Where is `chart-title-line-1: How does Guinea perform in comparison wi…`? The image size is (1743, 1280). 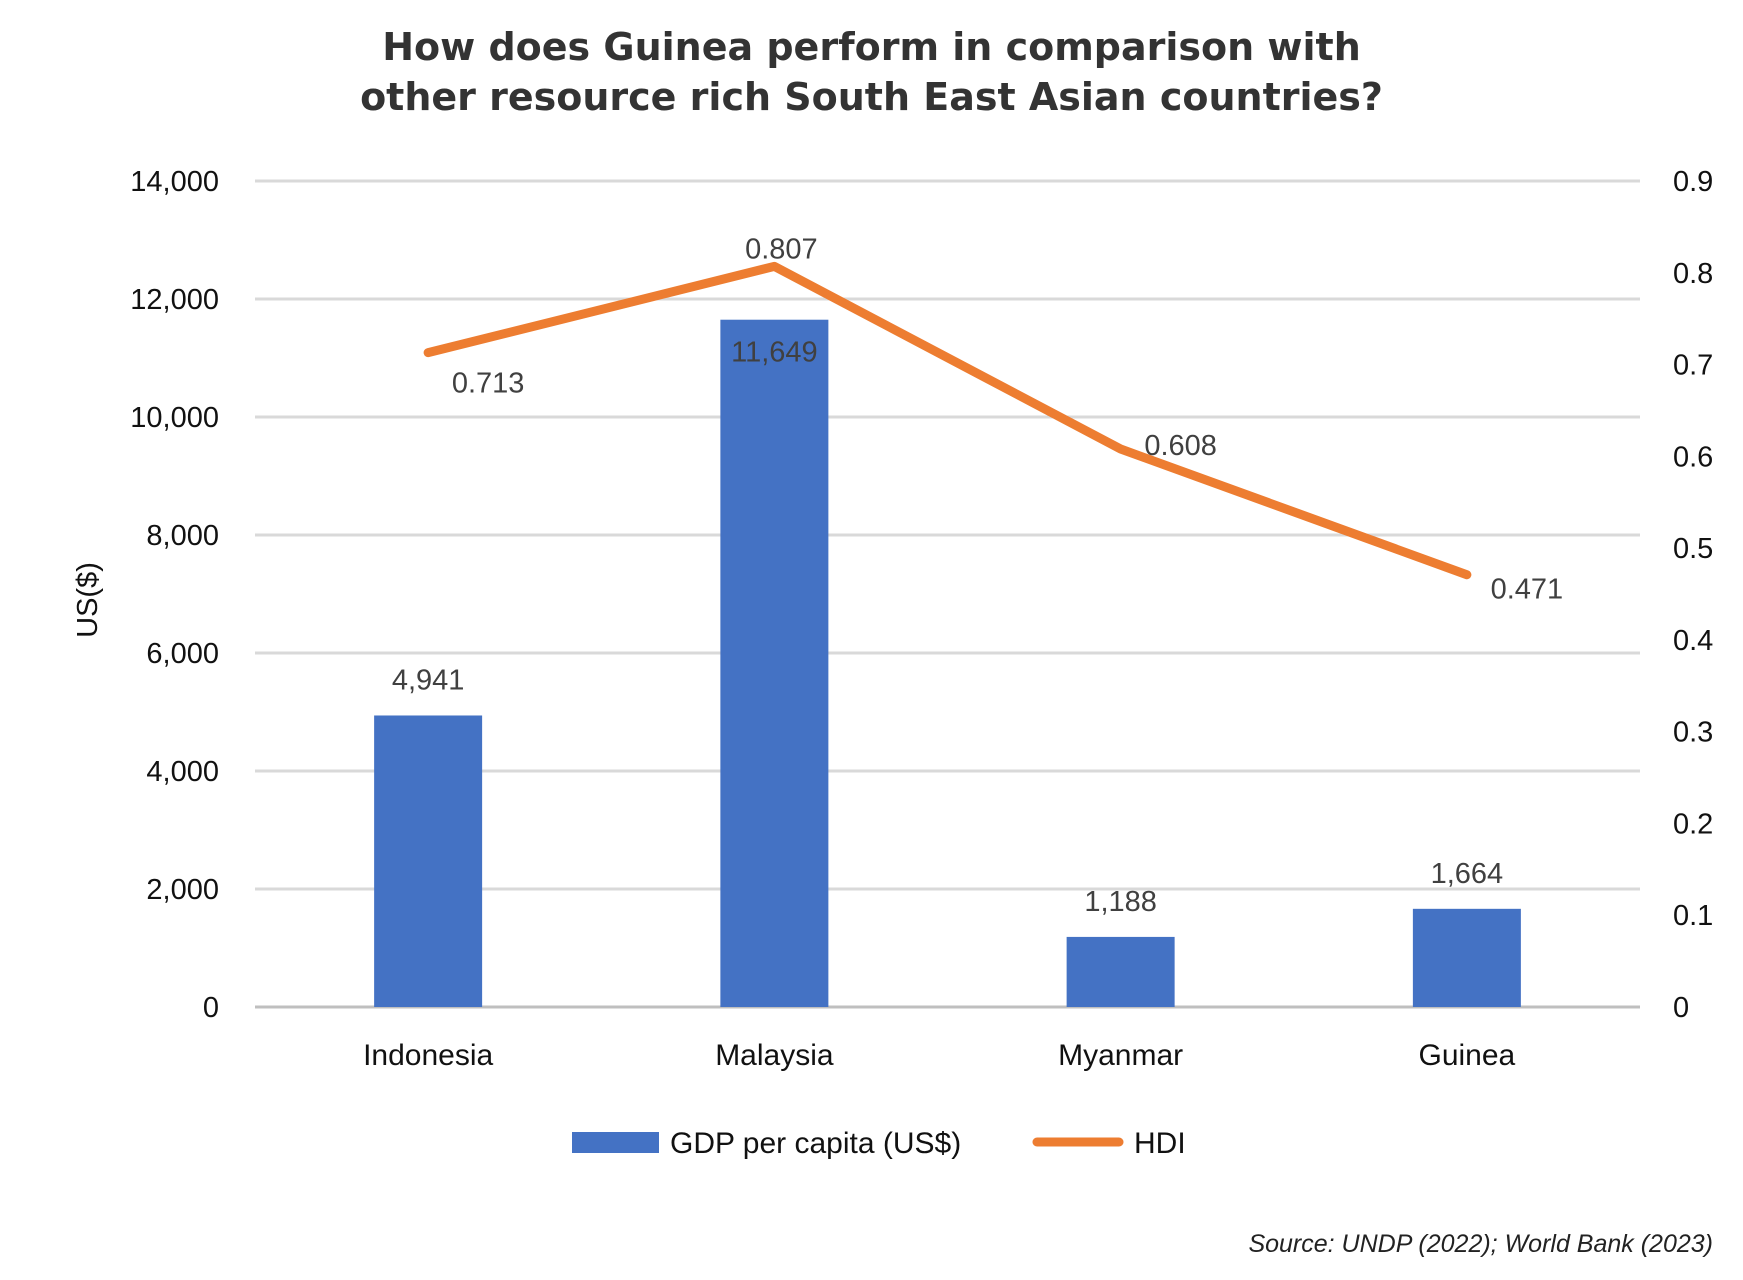 chart-title-line-1: How does Guinea perform in comparison wi… is located at coordinates (871, 47).